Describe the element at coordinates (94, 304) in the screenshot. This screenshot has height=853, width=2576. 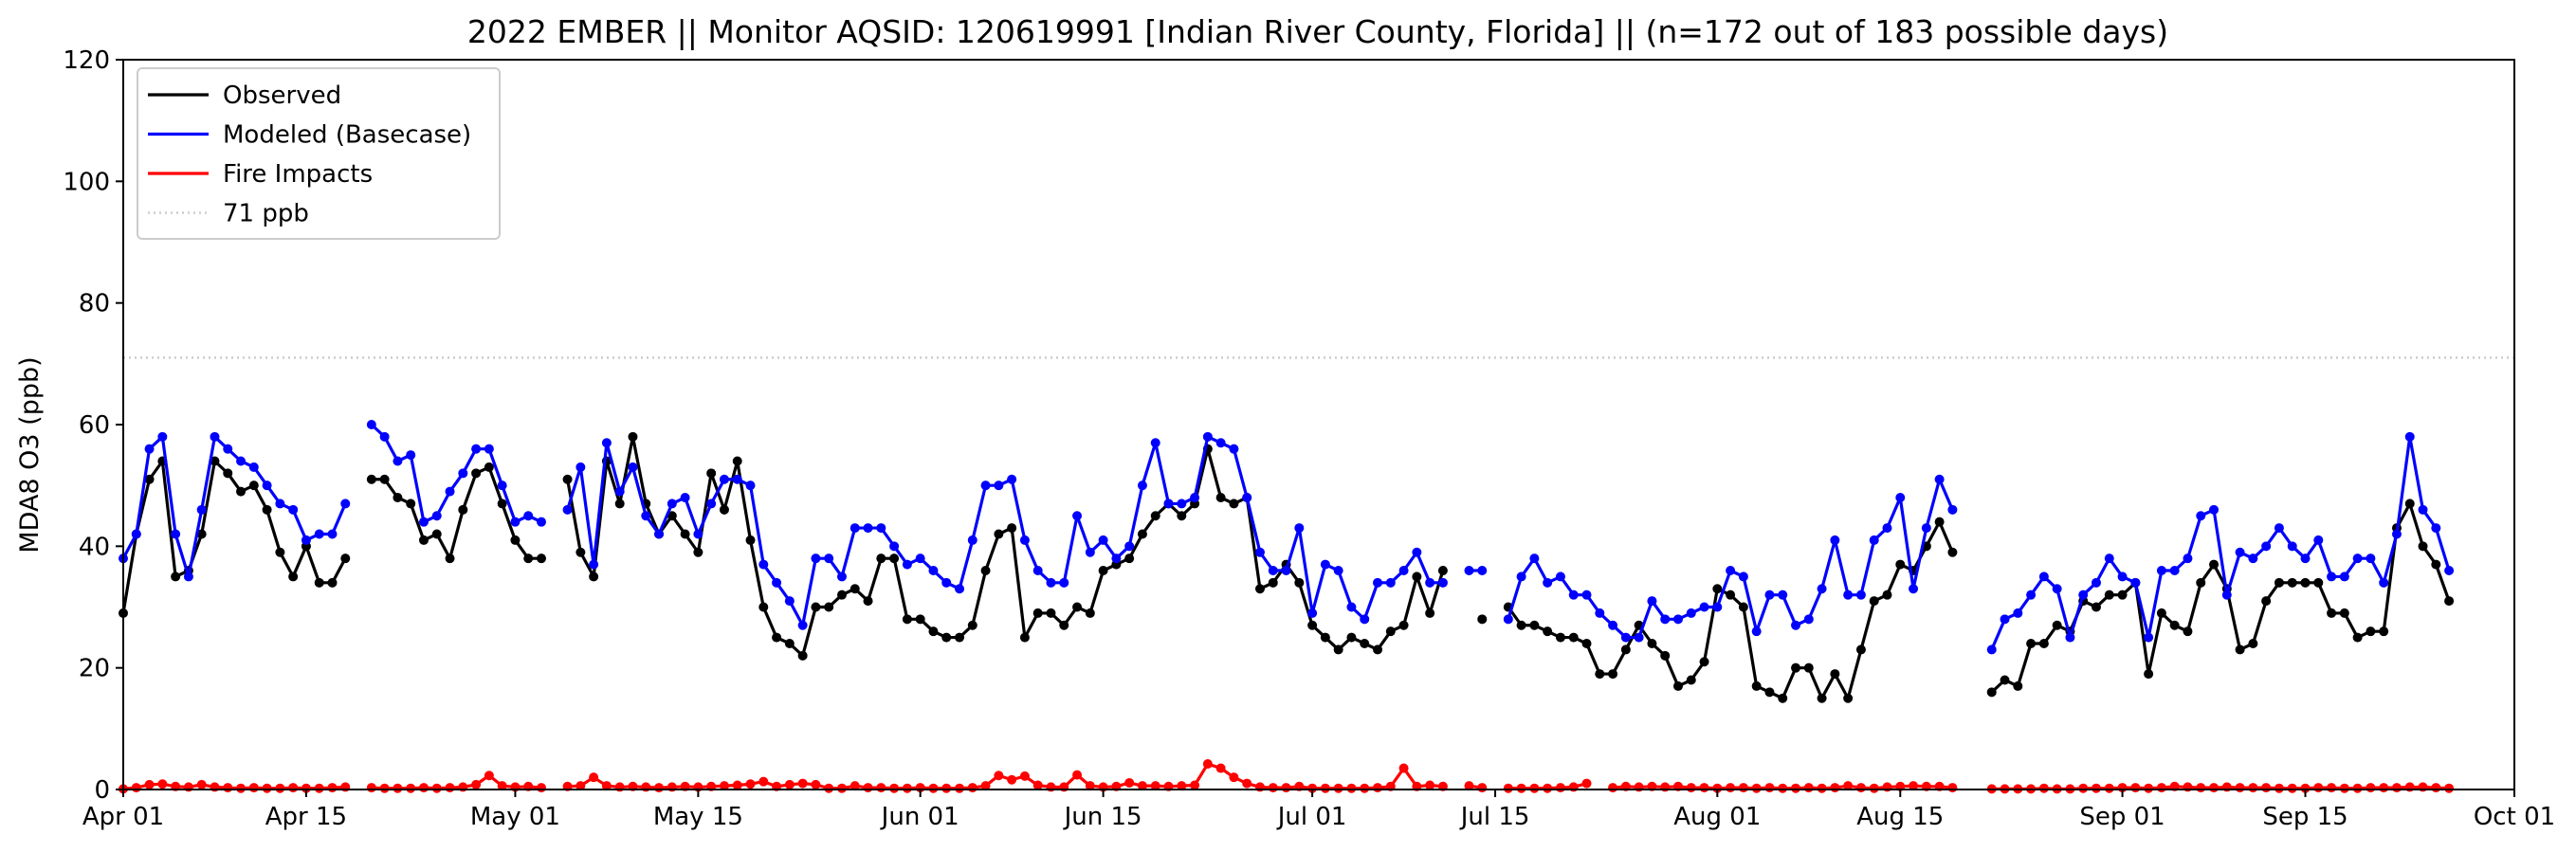
I see `y-tick-label: 80` at that location.